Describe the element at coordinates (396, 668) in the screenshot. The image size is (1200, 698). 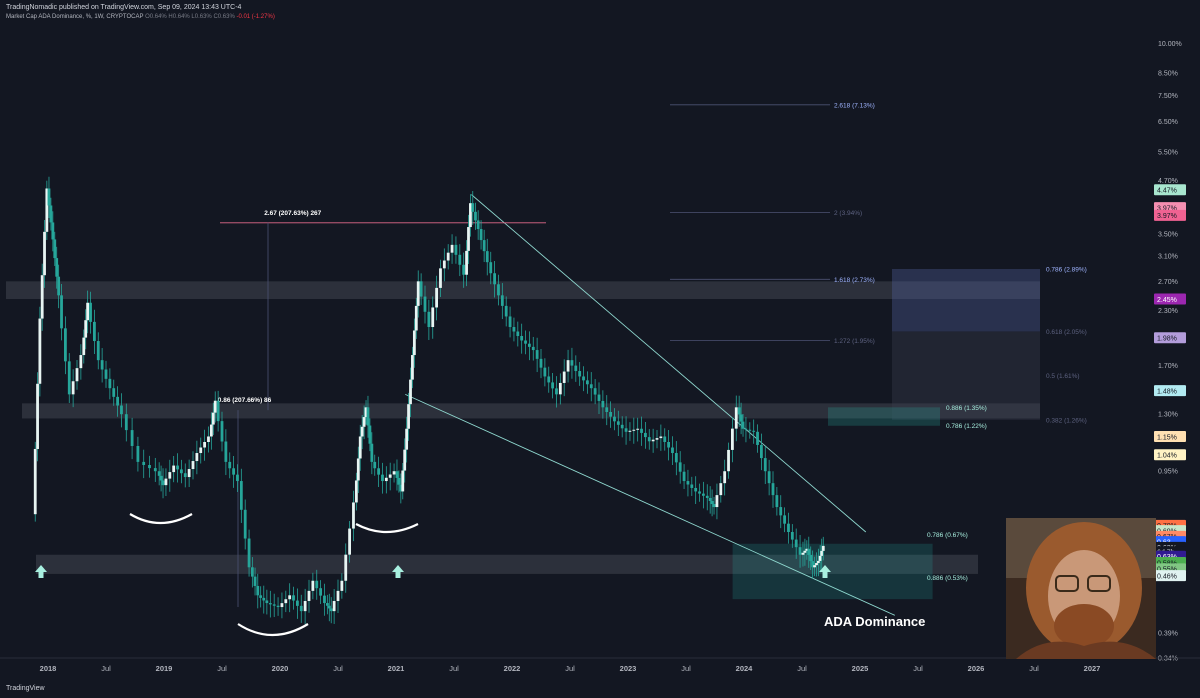
I see `x-tick-label: 2021` at that location.